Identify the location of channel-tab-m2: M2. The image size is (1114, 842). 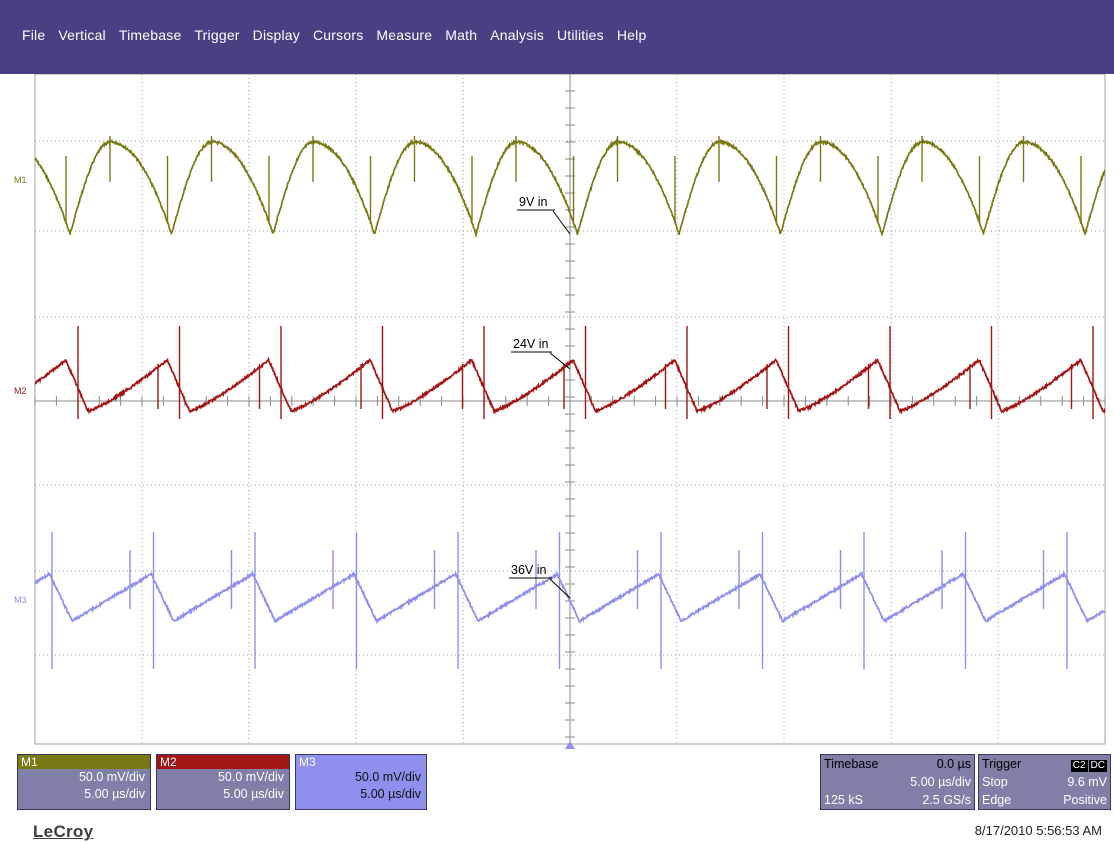
(223, 762).